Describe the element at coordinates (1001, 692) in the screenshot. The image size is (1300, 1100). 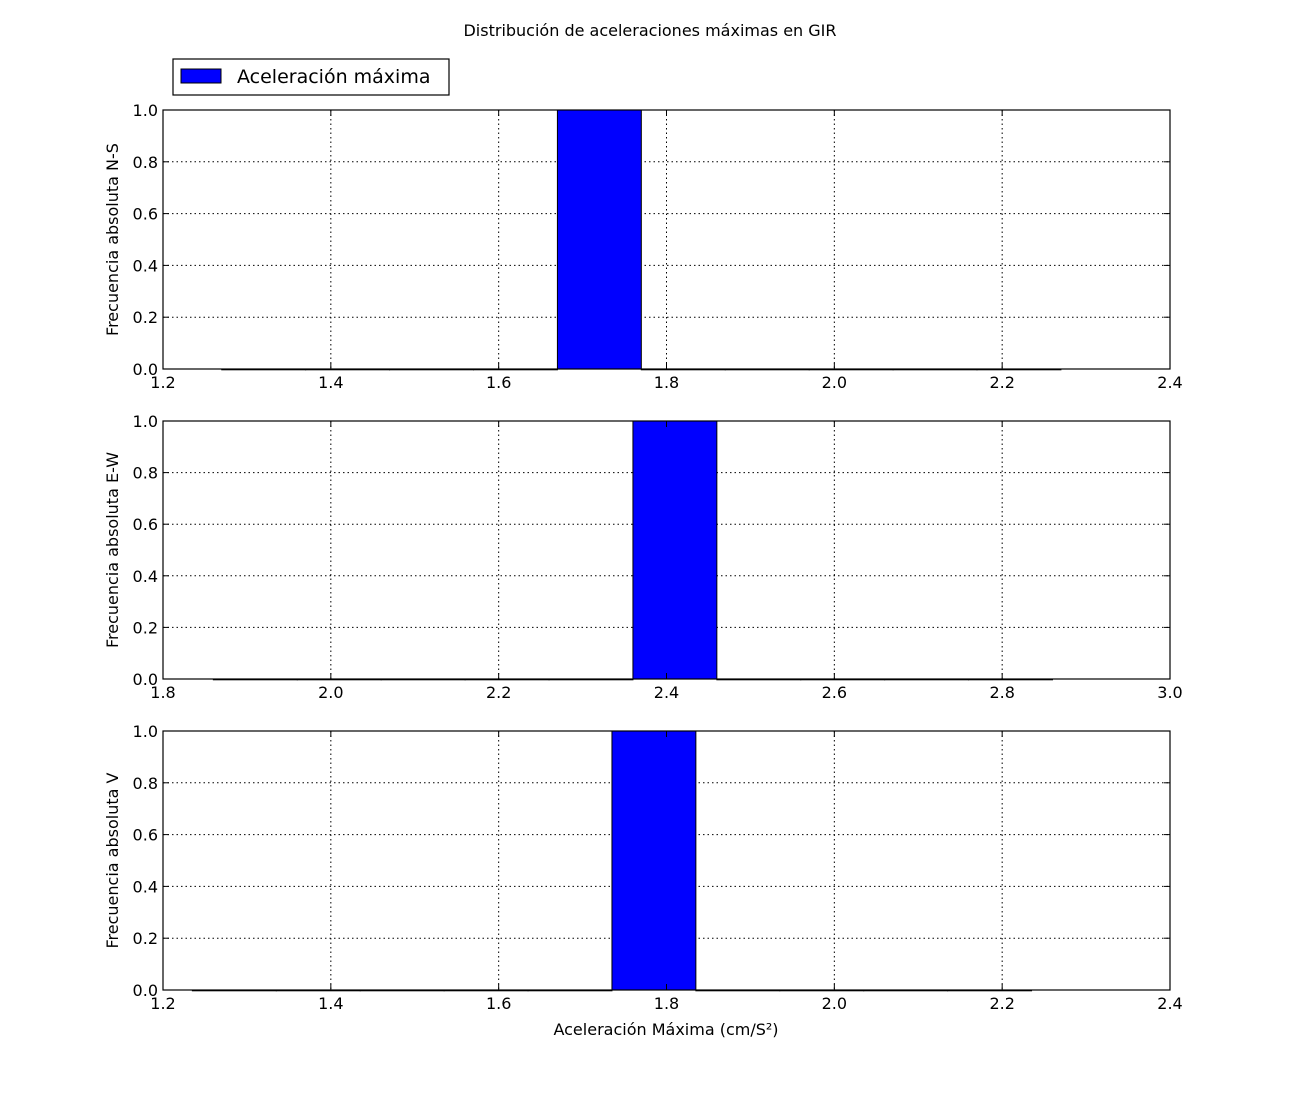
I see `x-tick-label: 2.8` at that location.